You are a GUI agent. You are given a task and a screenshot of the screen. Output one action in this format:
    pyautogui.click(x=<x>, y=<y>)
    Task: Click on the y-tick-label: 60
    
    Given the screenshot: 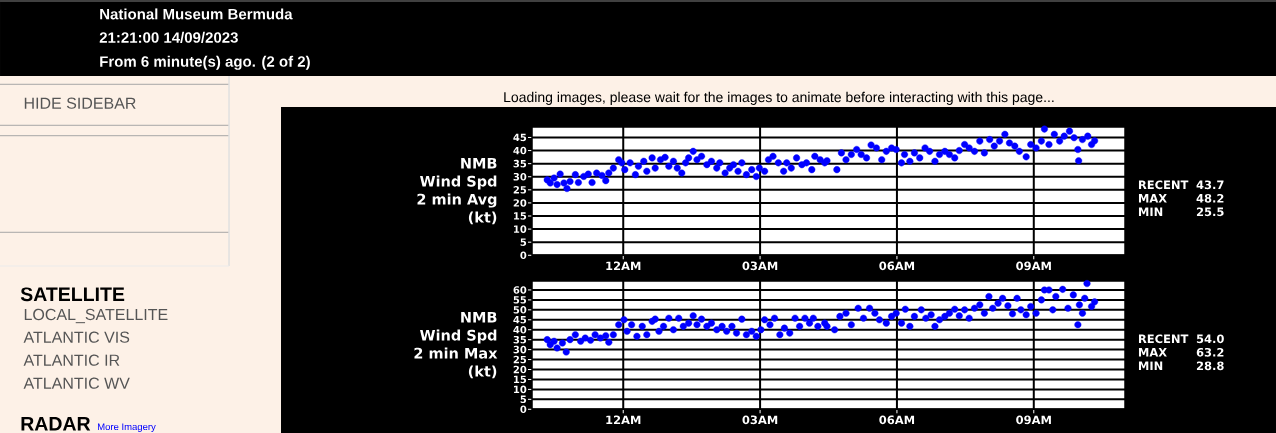 What is the action you would take?
    pyautogui.click(x=520, y=290)
    